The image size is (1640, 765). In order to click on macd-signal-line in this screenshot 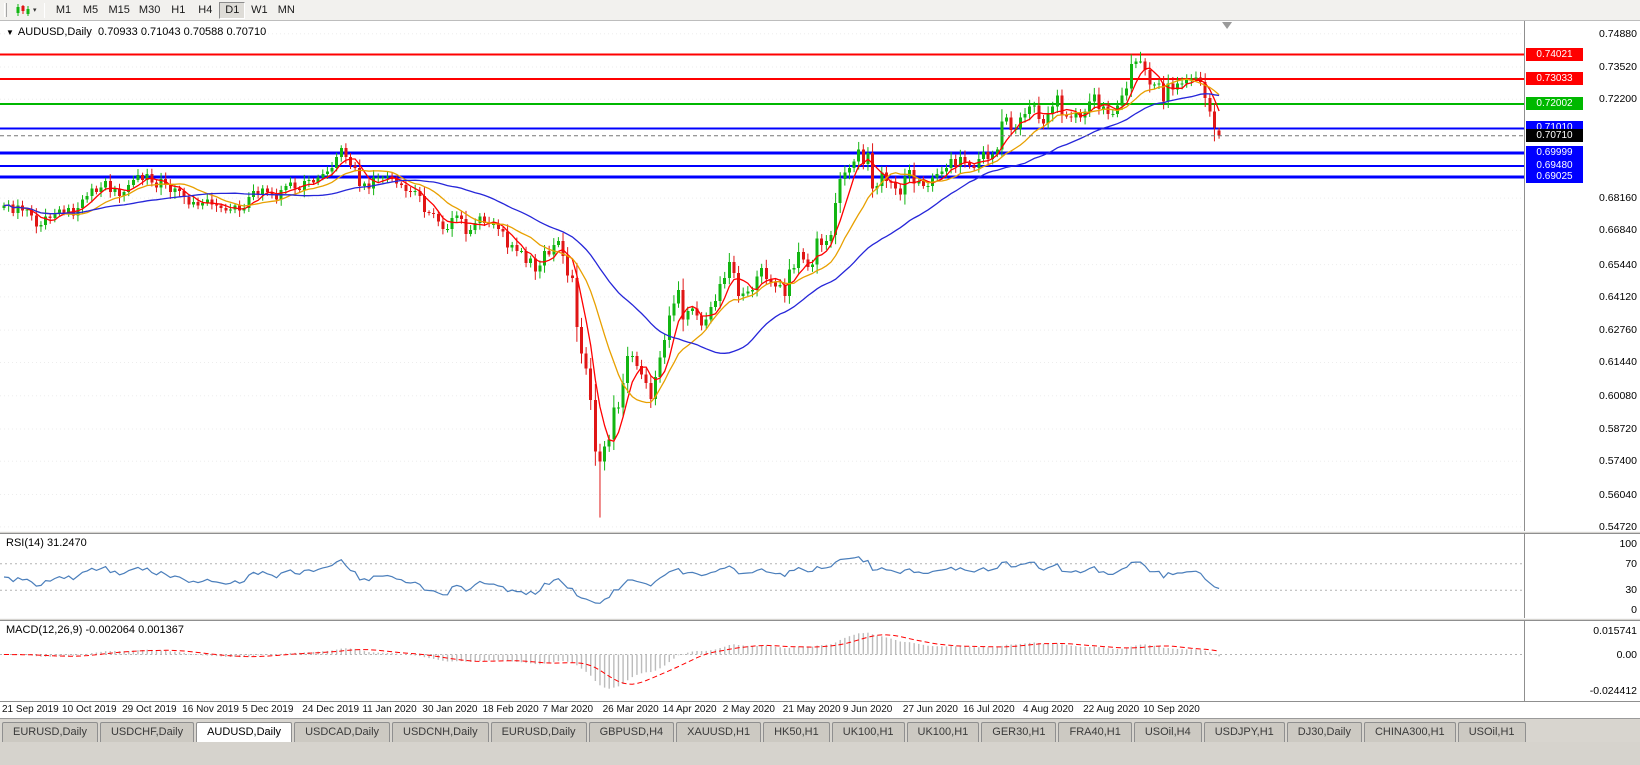, I will do `click(612, 659)`.